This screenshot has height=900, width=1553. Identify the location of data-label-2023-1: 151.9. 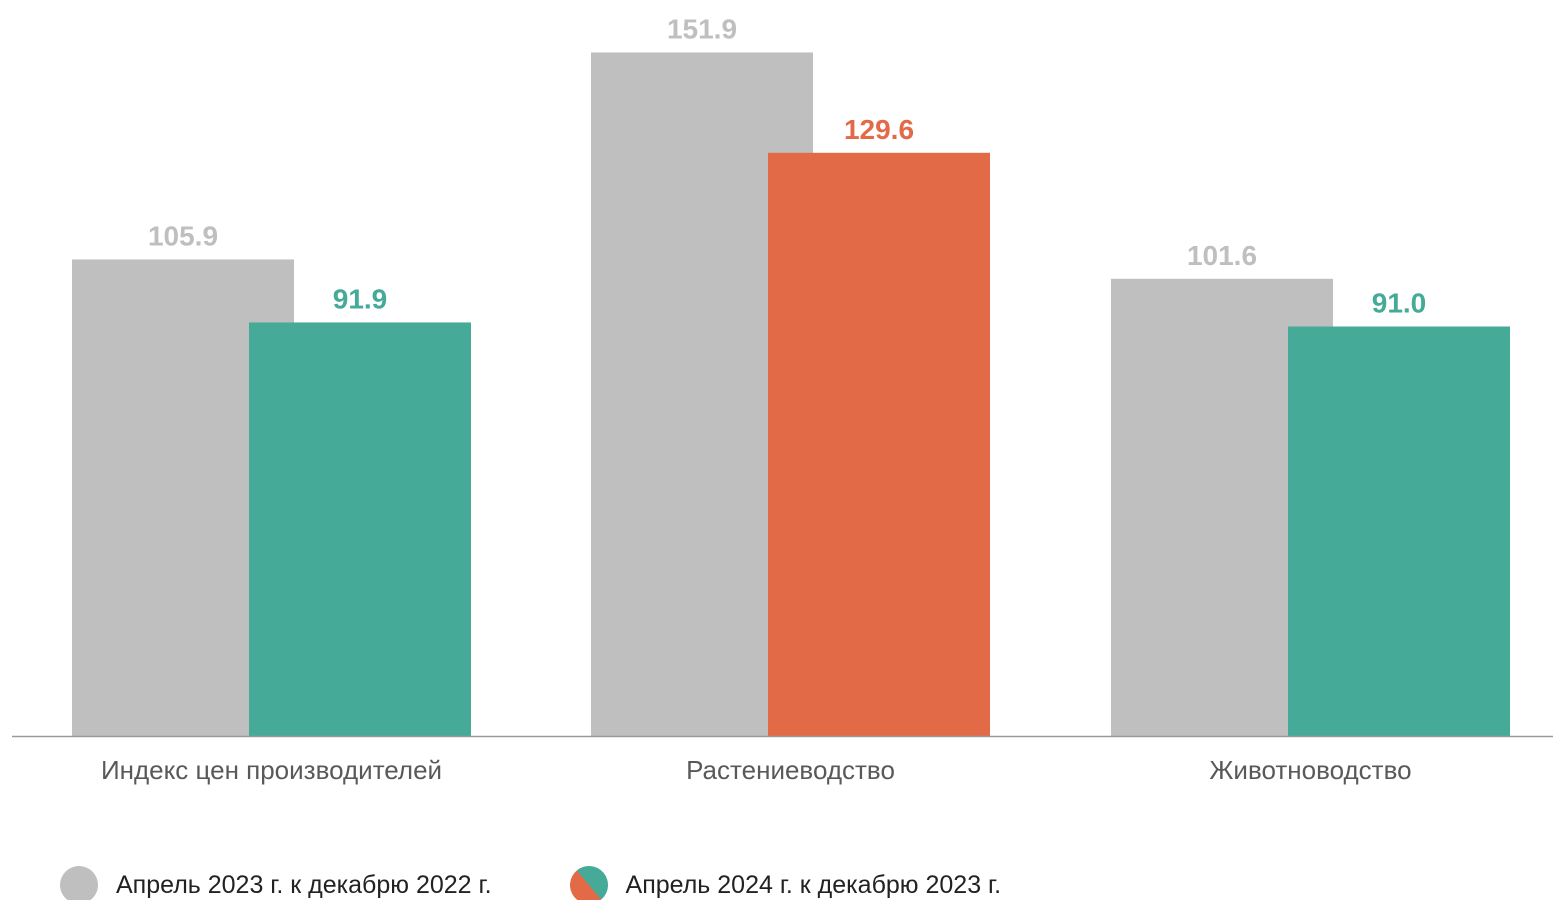
(702, 28).